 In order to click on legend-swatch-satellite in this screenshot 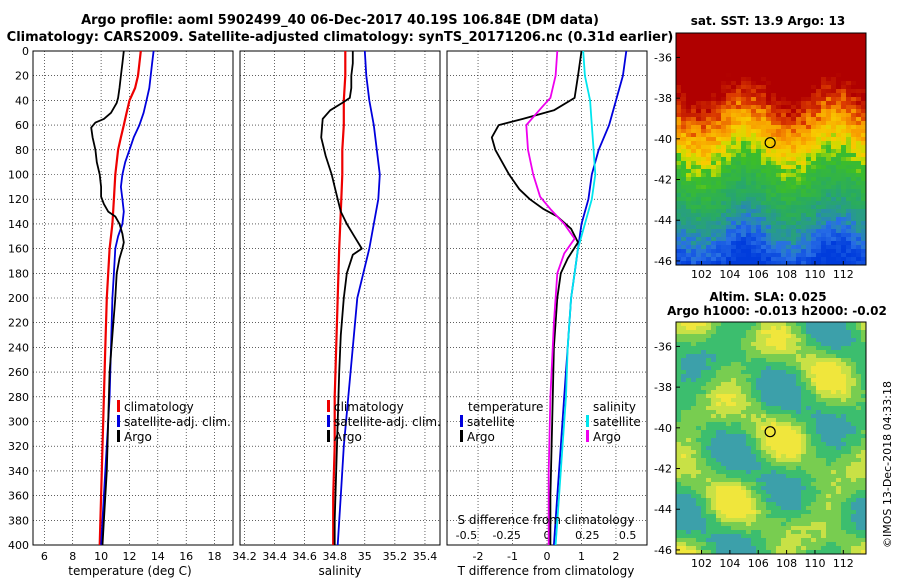, I will do `click(118, 421)`.